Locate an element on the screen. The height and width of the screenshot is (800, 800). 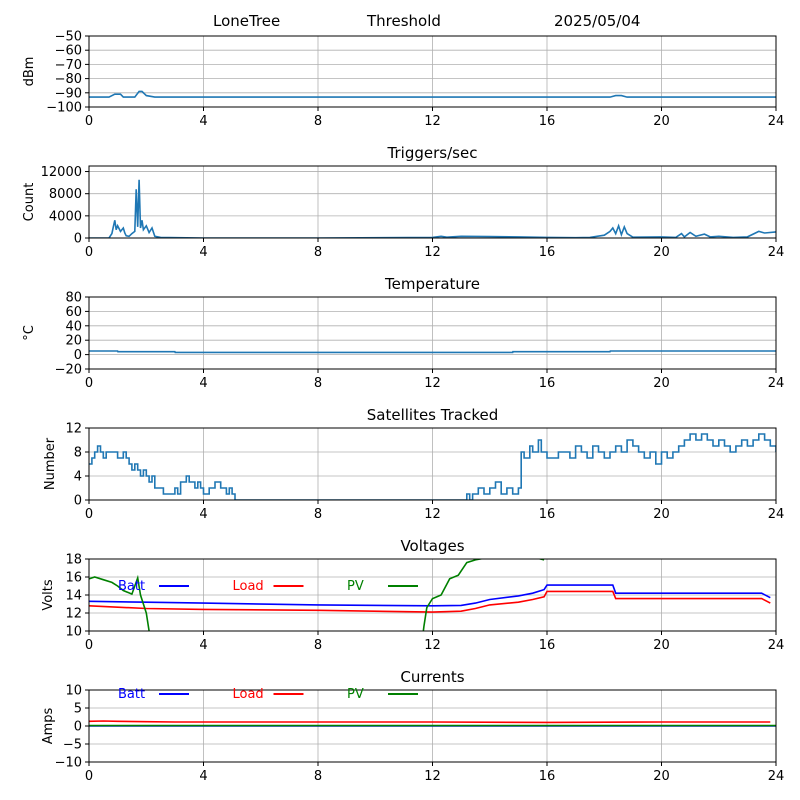
y-axis-label: Volts is located at coordinates (48, 595).